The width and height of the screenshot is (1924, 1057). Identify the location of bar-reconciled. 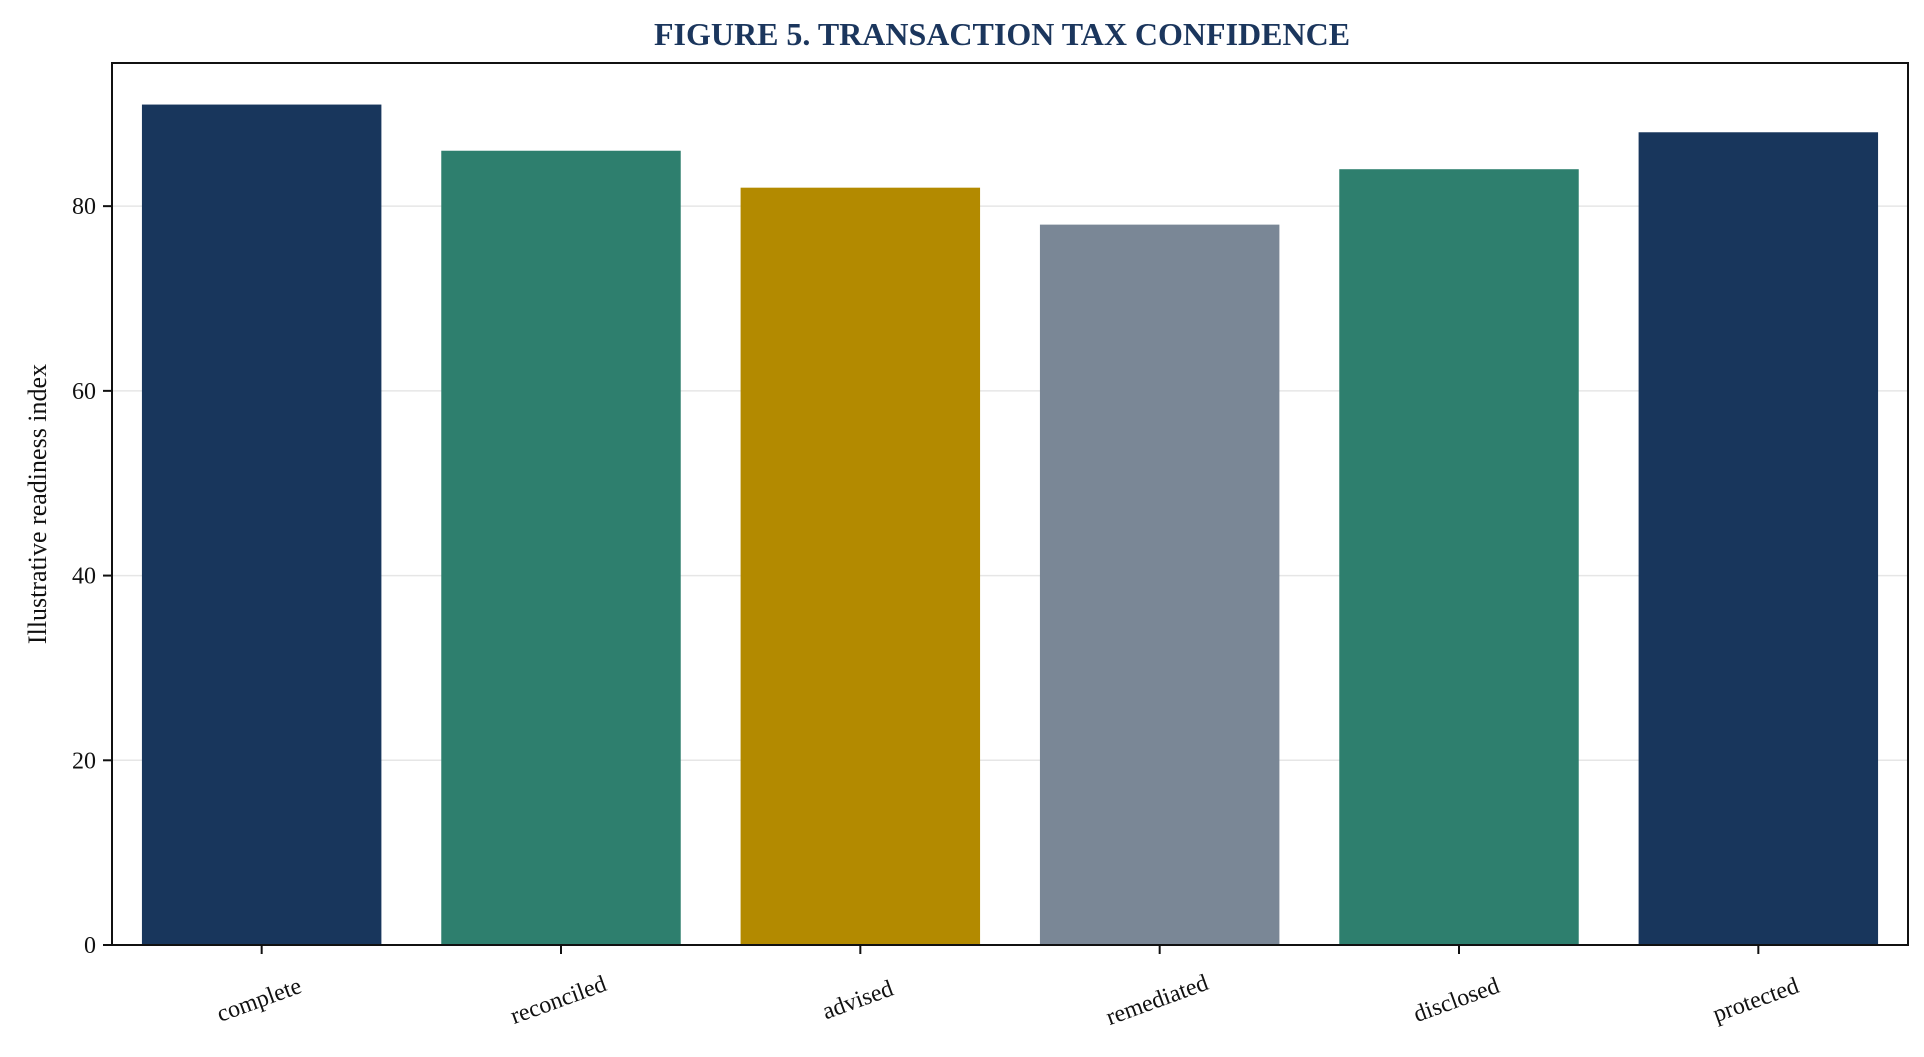
(561, 547).